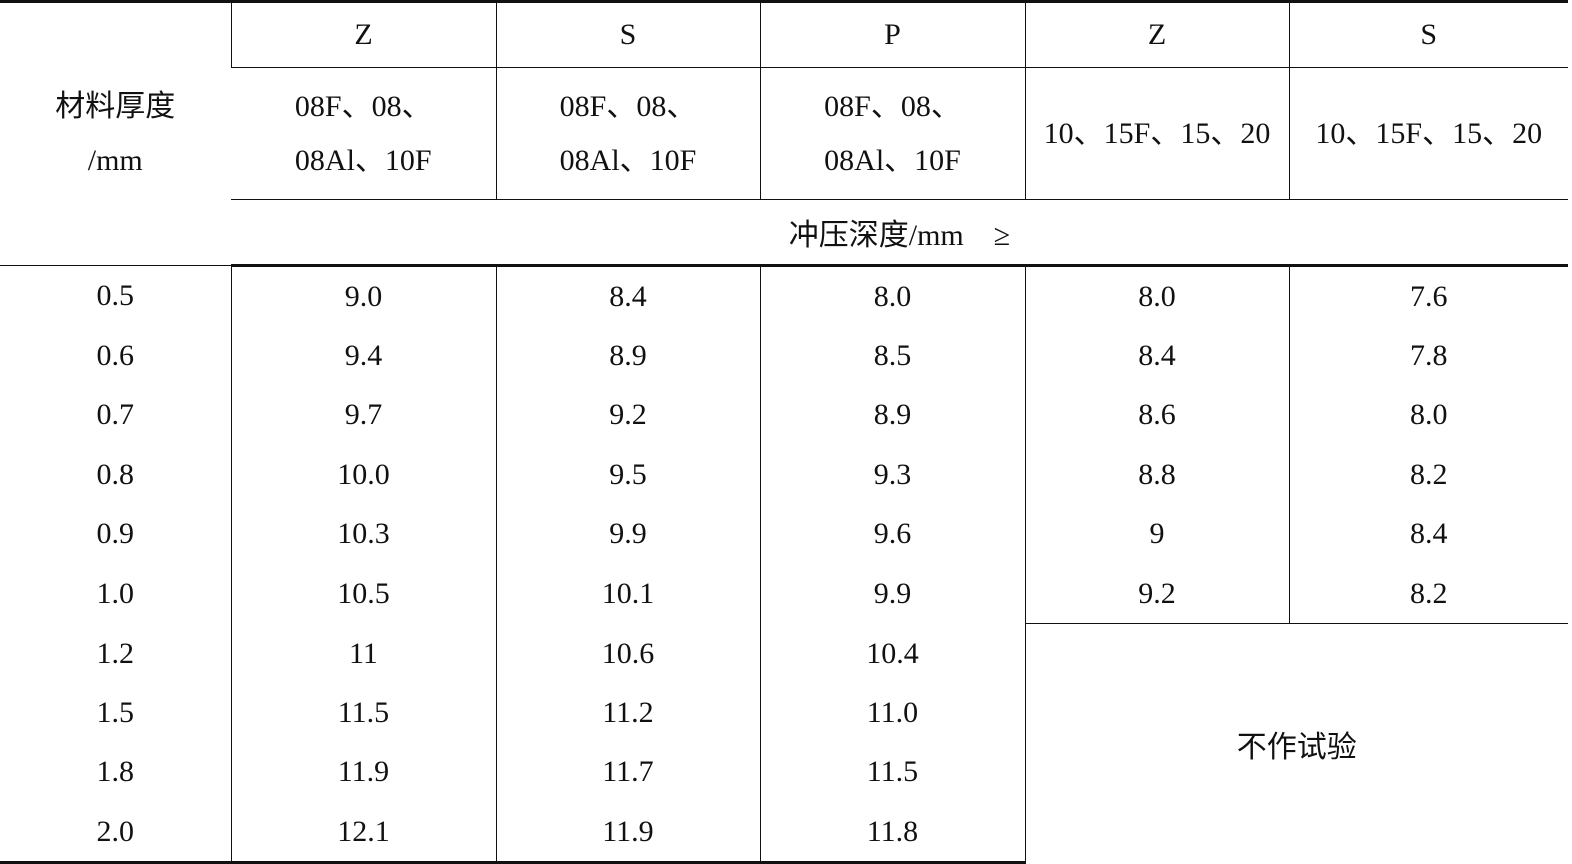 This screenshot has width=1572, height=864. I want to click on data-row: 0.7 9.7 9.2 8.9 8.6 8.0, so click(784, 415).